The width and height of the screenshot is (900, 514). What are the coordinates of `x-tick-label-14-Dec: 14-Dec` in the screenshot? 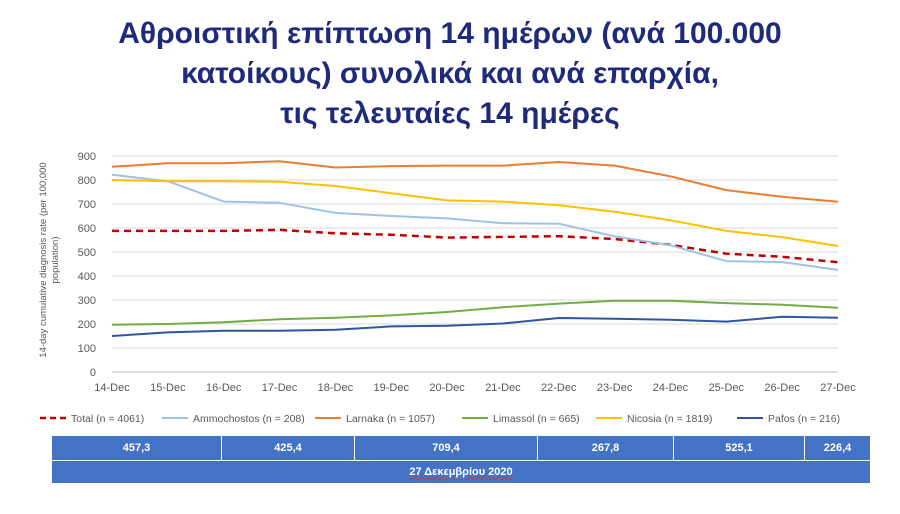 It's located at (112, 388).